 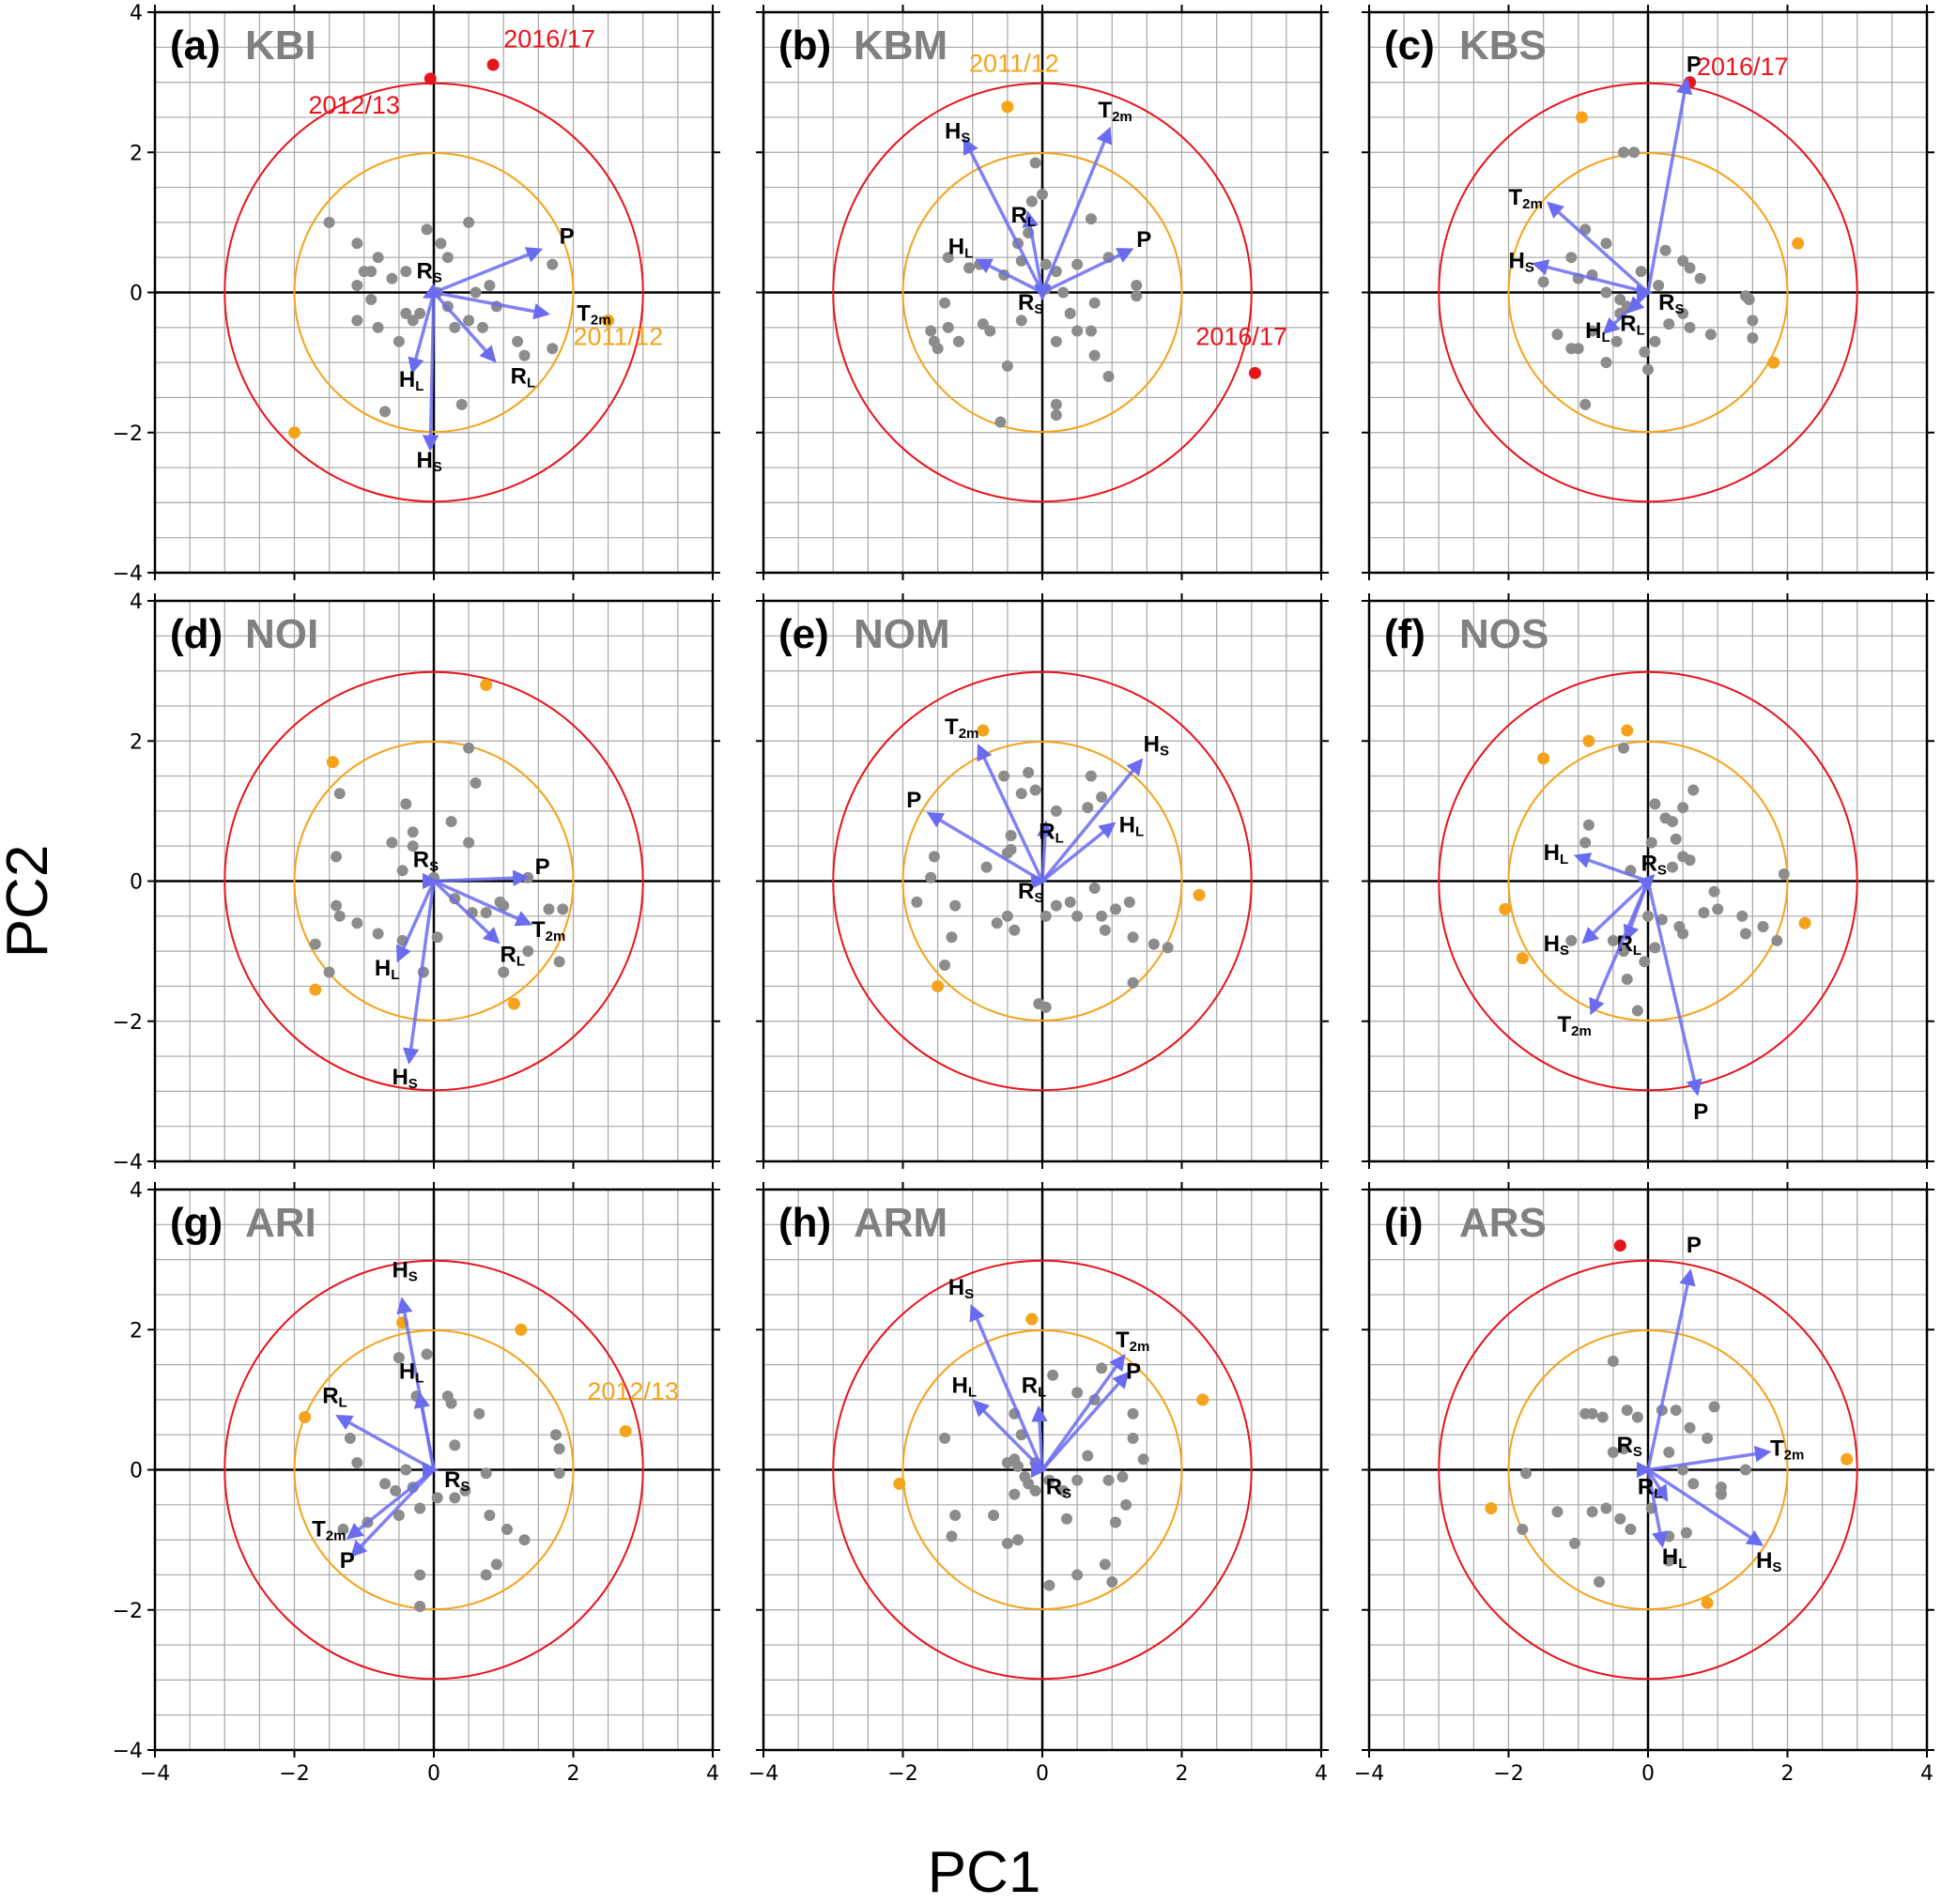 I want to click on loading-label-name: P, so click(x=1700, y=1112).